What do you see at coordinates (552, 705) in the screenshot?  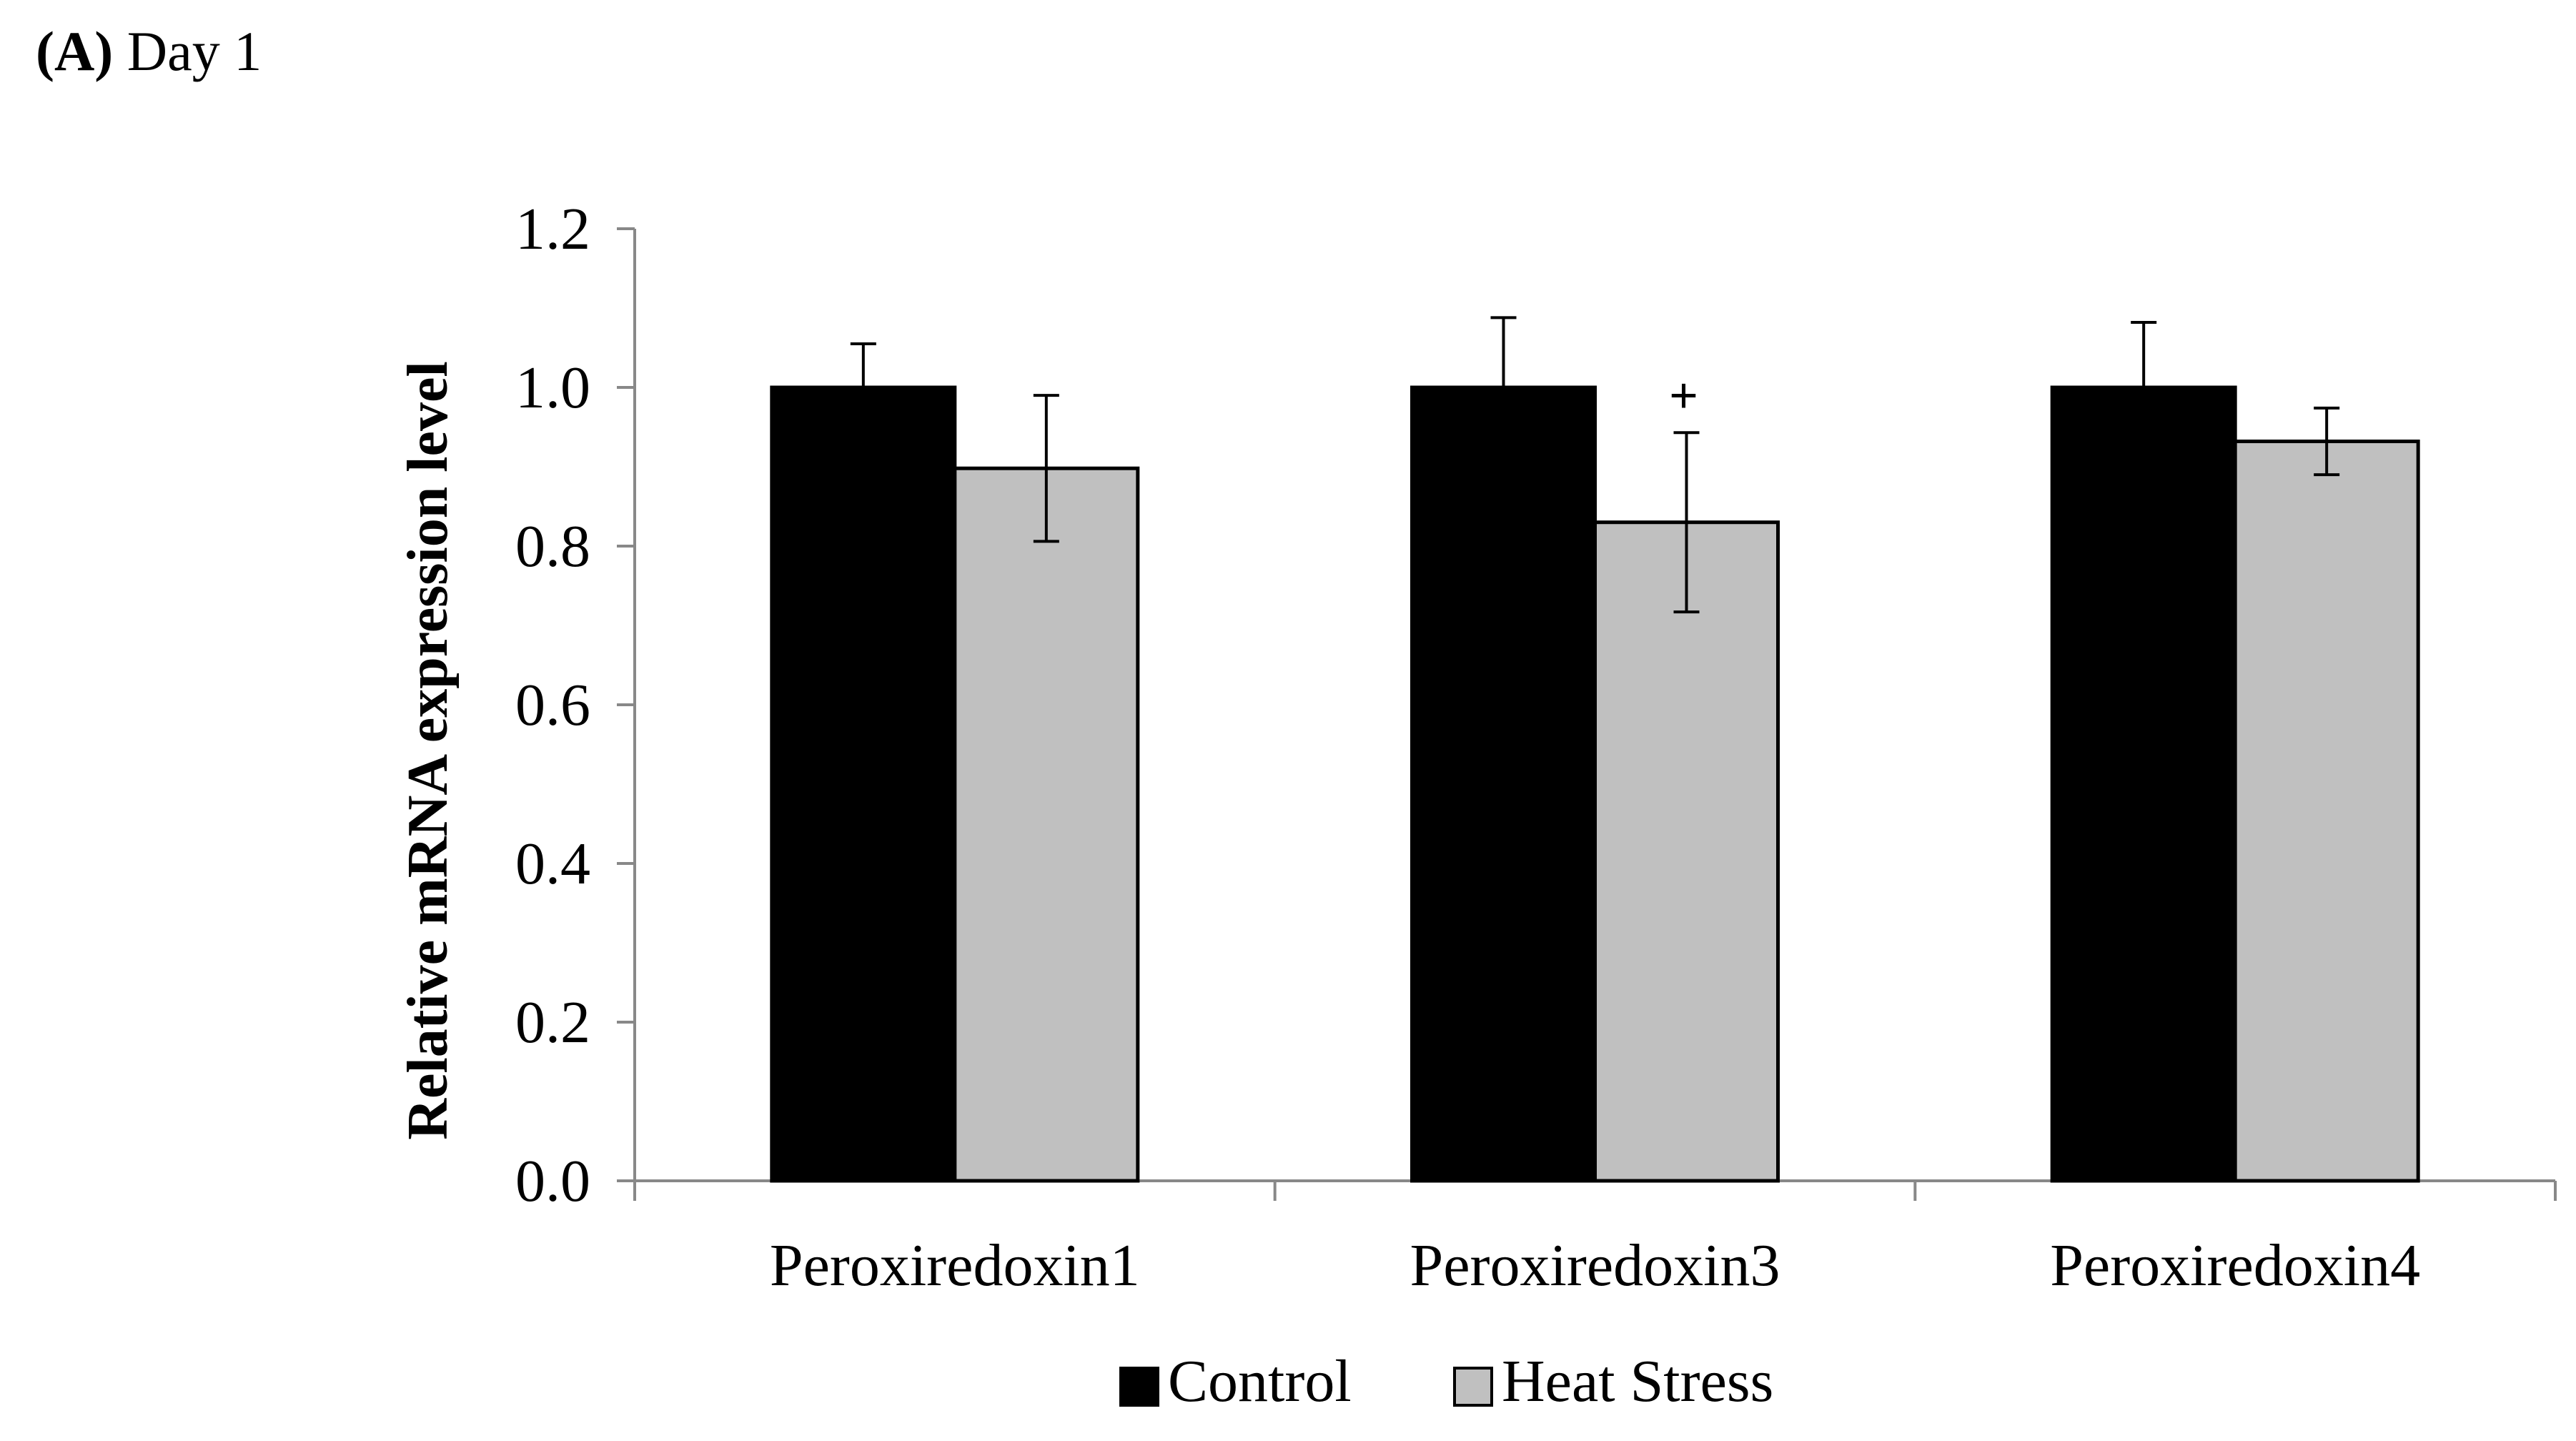 I see `y-tick-label: 0.6` at bounding box center [552, 705].